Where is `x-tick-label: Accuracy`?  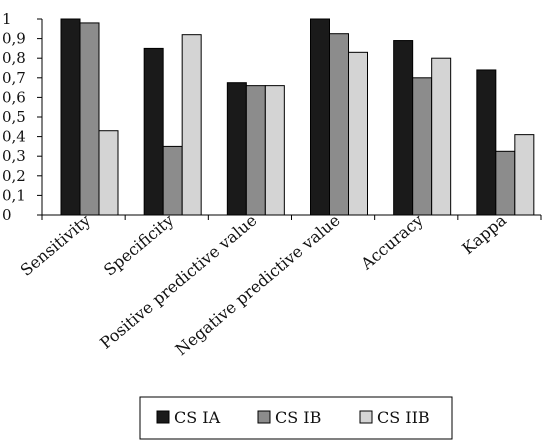
x-tick-label: Accuracy is located at coordinates (391, 242).